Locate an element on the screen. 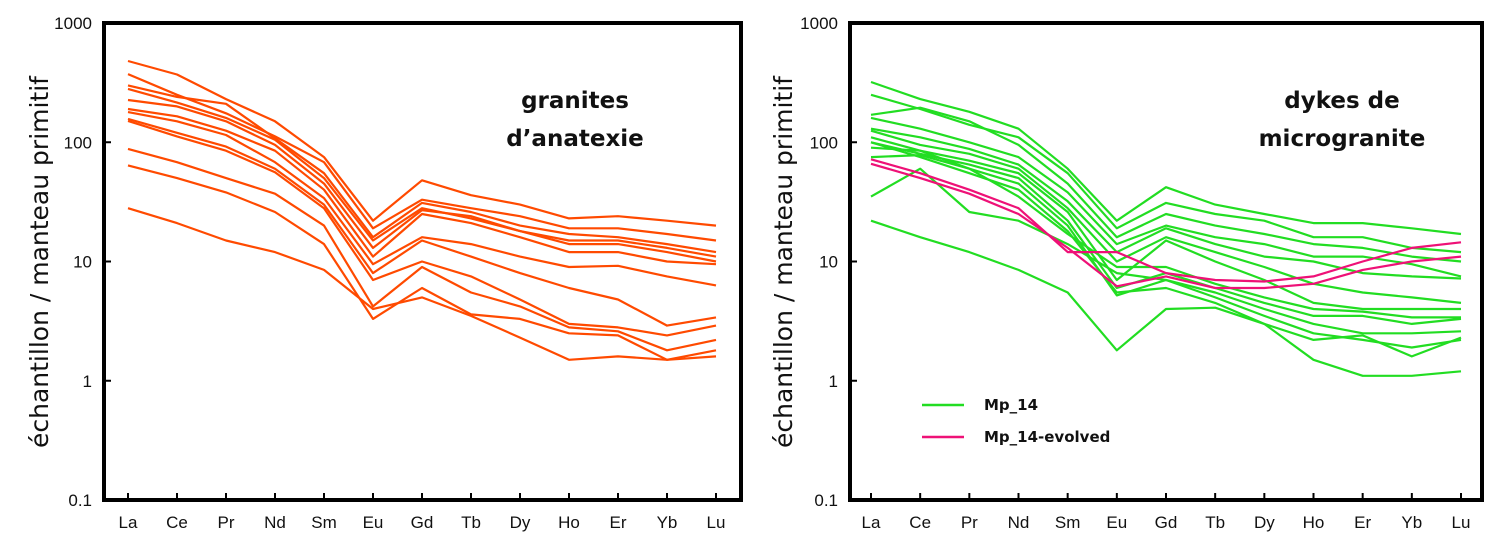 This screenshot has height=541, width=1490. legend-label-mp14-evolved: Mp_14-evolved is located at coordinates (1047, 437).